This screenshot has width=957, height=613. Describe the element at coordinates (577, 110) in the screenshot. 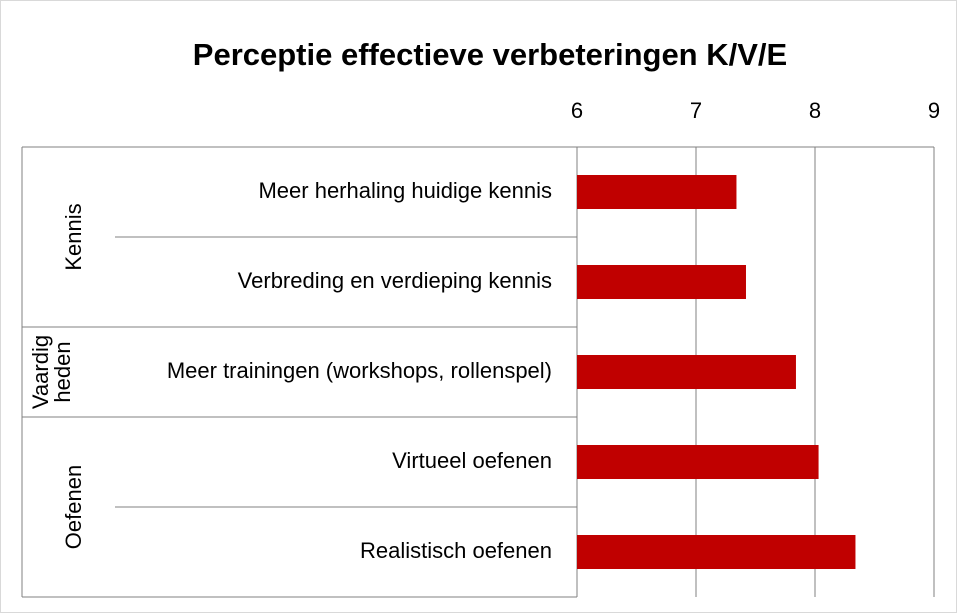

I see `x-tick-label: 6` at that location.